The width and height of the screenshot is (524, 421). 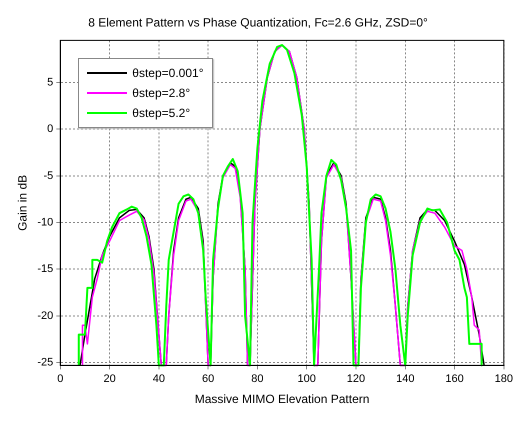 What do you see at coordinates (257, 379) in the screenshot?
I see `x-tick-label: 80` at bounding box center [257, 379].